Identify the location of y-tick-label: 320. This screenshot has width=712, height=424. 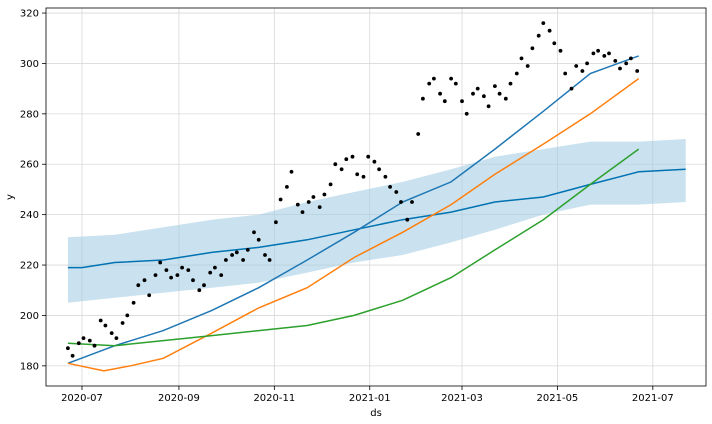
(29, 14).